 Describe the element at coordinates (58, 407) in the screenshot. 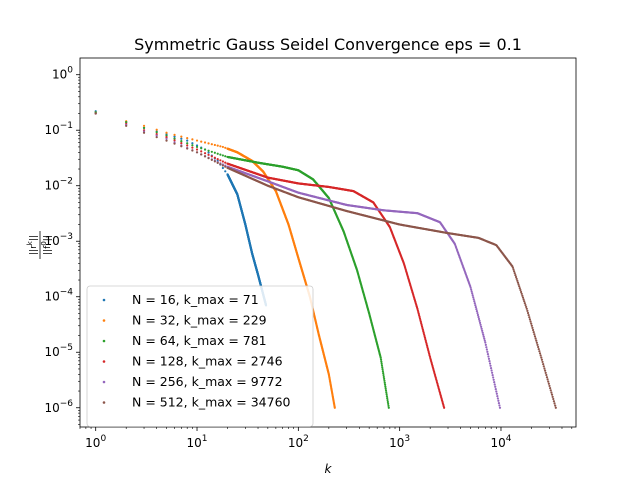

I see `y-tick-label: 10⁻⁶` at that location.